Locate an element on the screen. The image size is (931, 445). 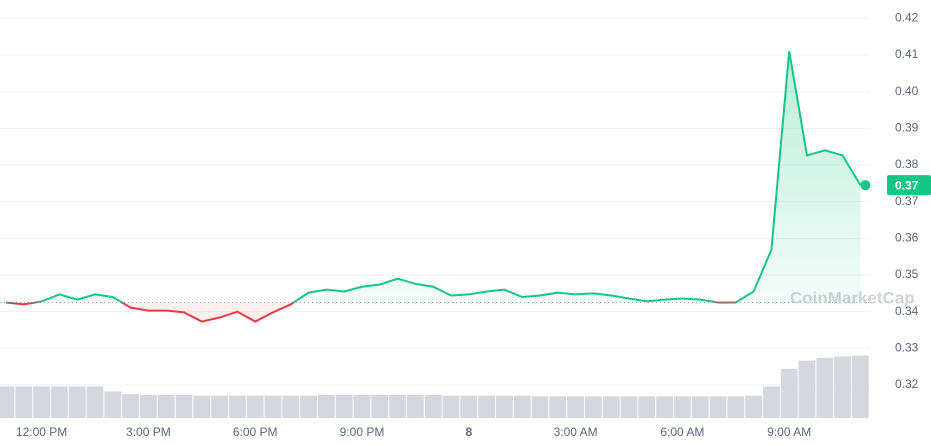
price-tag is located at coordinates (909, 185).